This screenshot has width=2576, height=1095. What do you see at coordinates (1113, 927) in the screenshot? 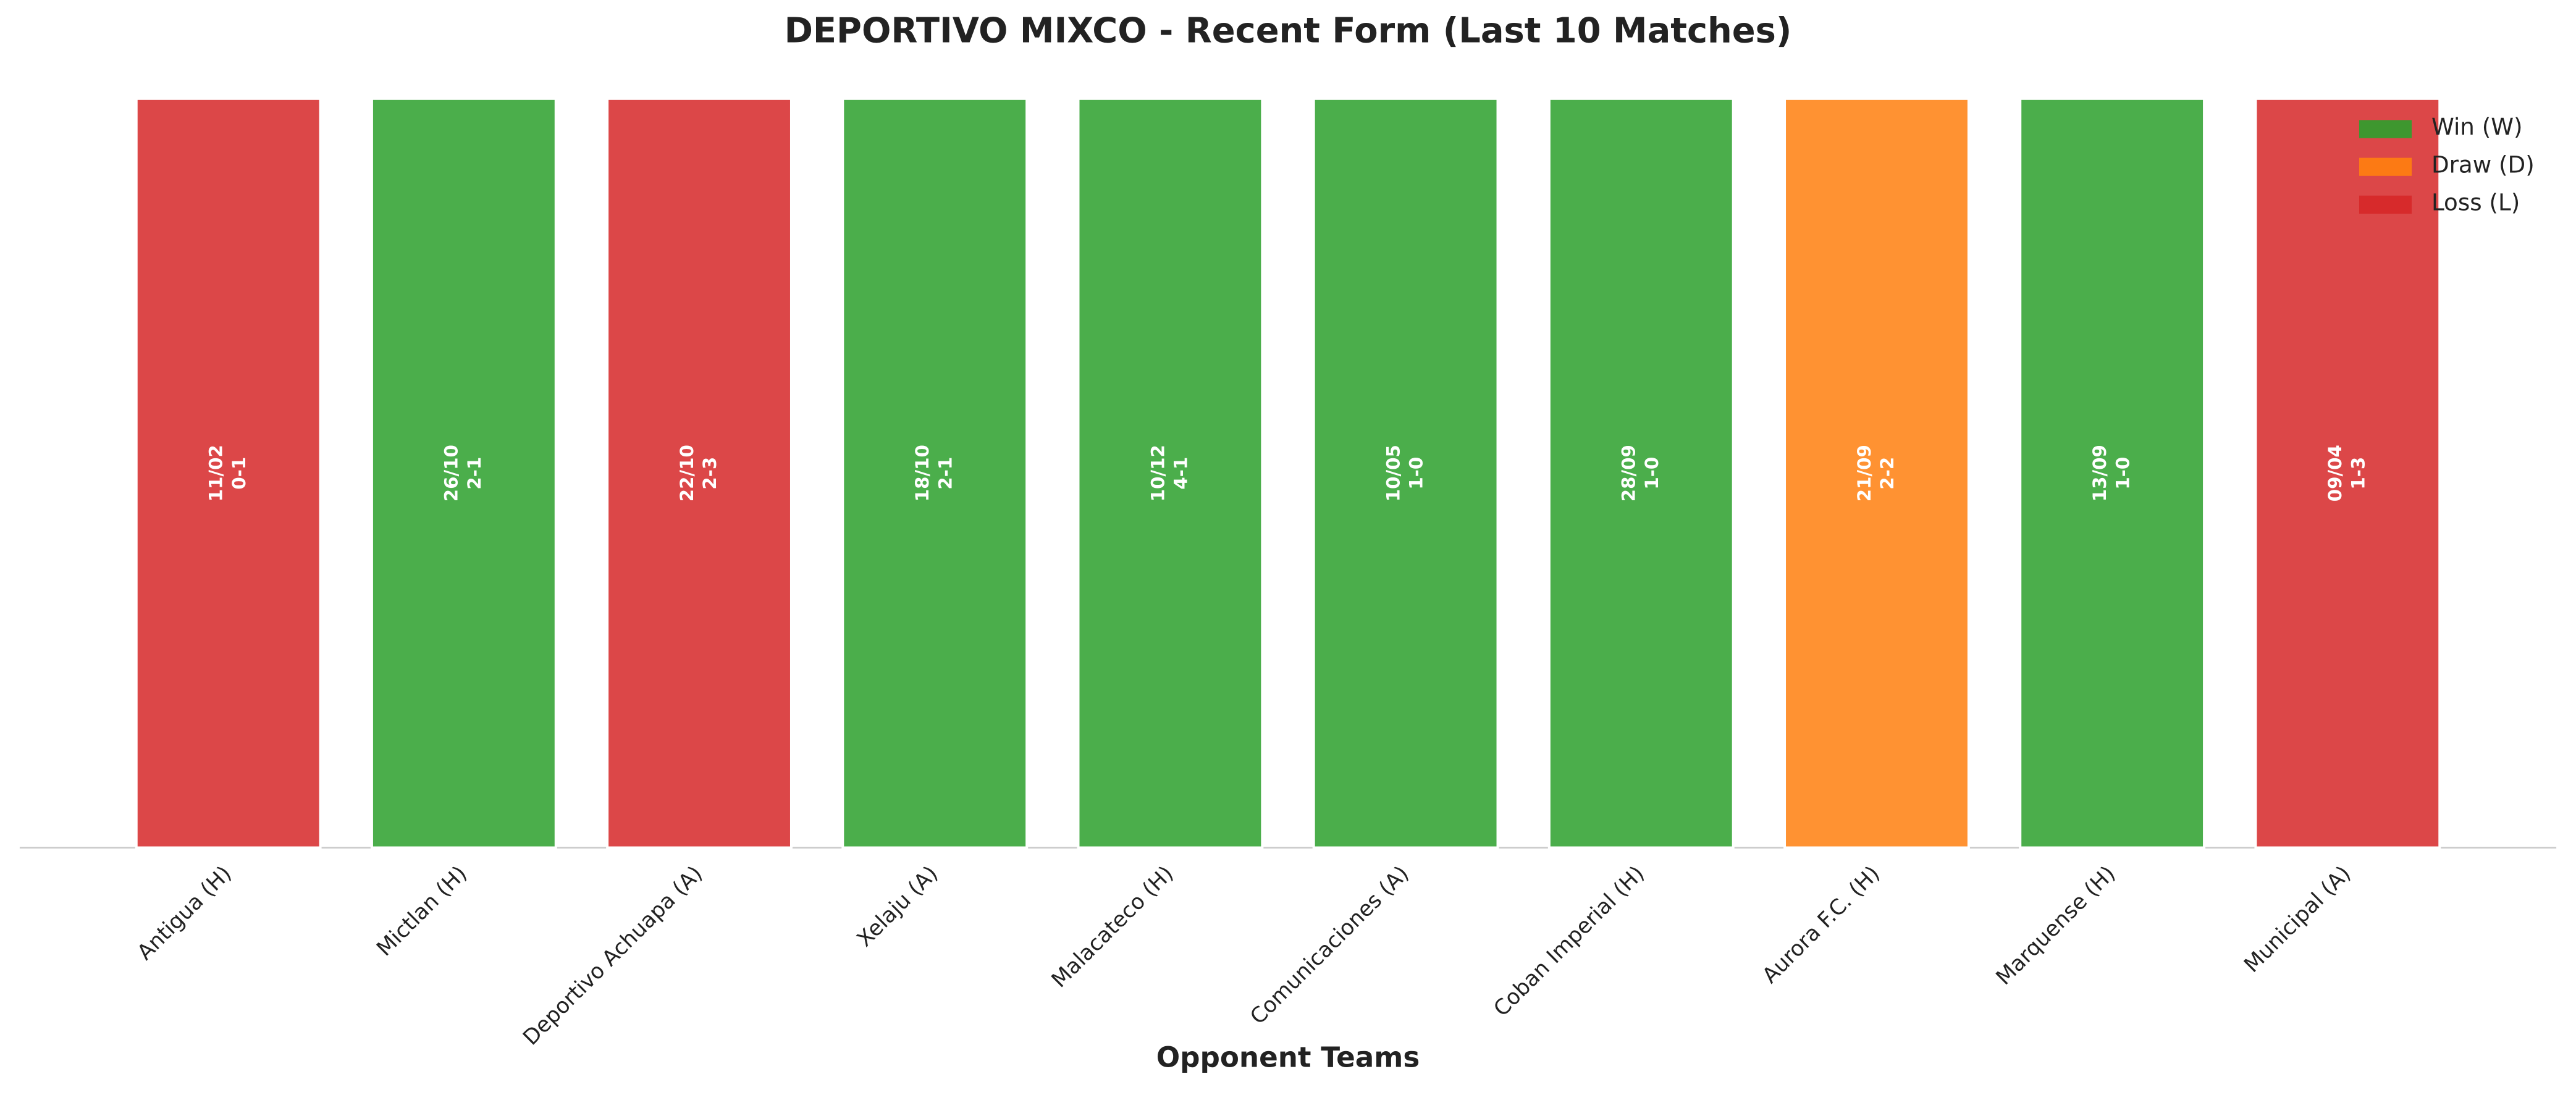
I see `x-tick-label: Malacateco (H)` at bounding box center [1113, 927].